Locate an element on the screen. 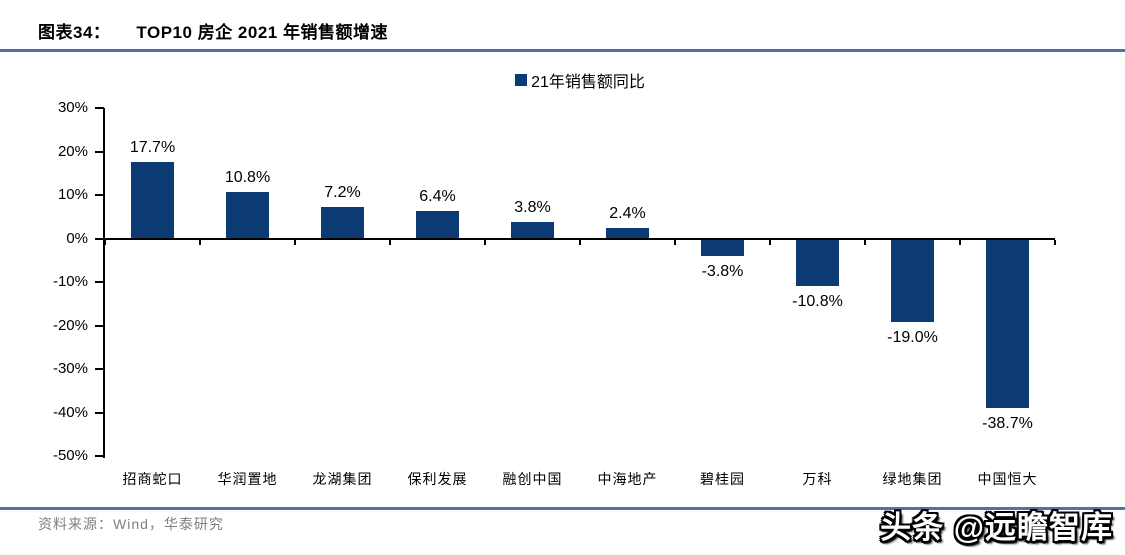 The width and height of the screenshot is (1125, 555). figure-number-label: 图表34： is located at coordinates (74, 32).